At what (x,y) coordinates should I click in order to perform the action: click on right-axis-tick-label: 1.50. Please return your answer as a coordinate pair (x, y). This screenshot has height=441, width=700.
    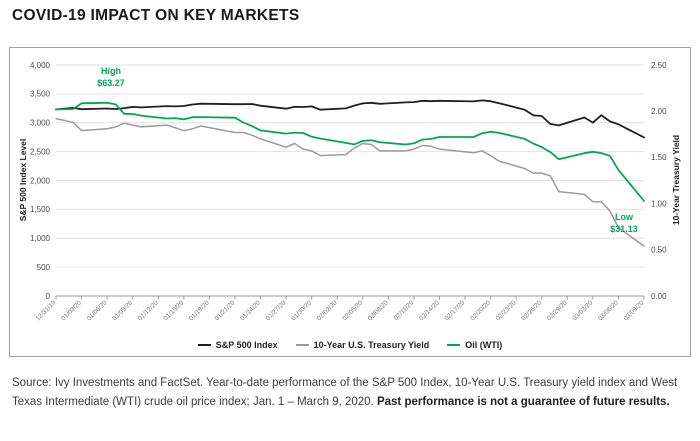
    Looking at the image, I should click on (659, 157).